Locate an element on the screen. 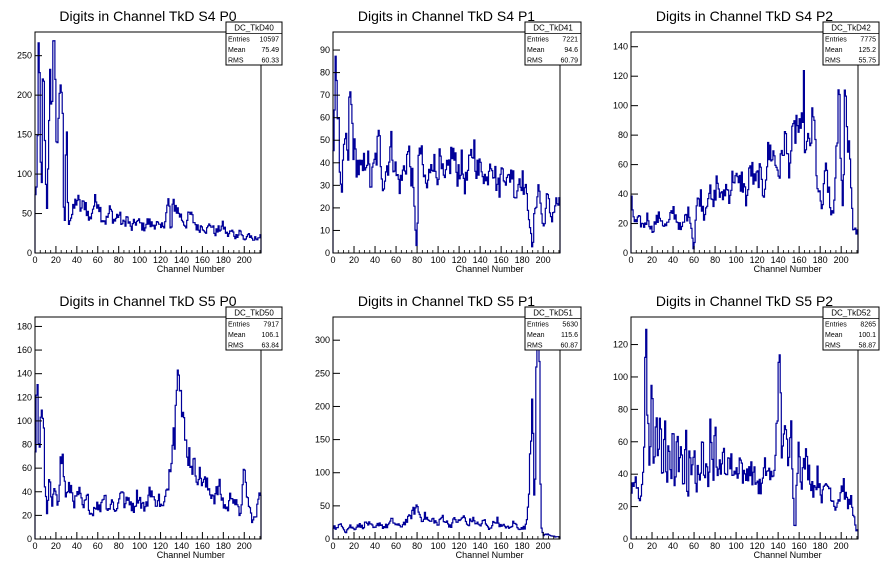 The image size is (896, 574). x-tick-label: 0 is located at coordinates (332, 546).